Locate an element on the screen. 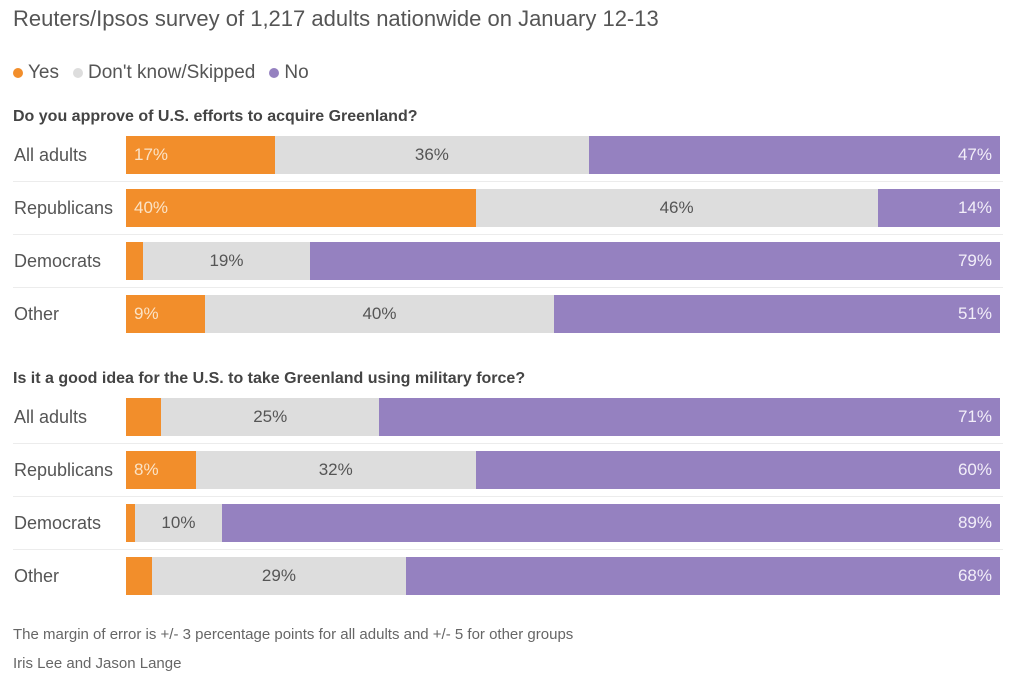 Image resolution: width=1024 pixels, height=687 pixels. legend-dot-no-icon is located at coordinates (274, 73).